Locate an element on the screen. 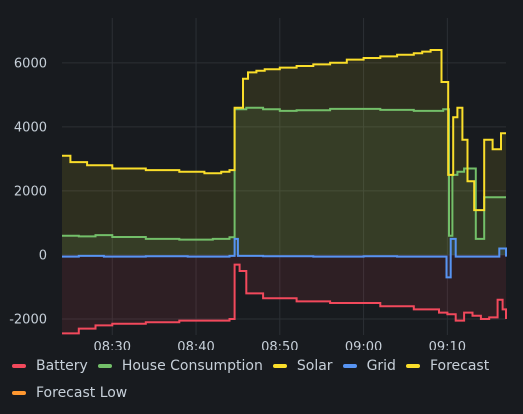 The height and width of the screenshot is (414, 523). legend-item-forecast-low: Forecast Low is located at coordinates (69, 392).